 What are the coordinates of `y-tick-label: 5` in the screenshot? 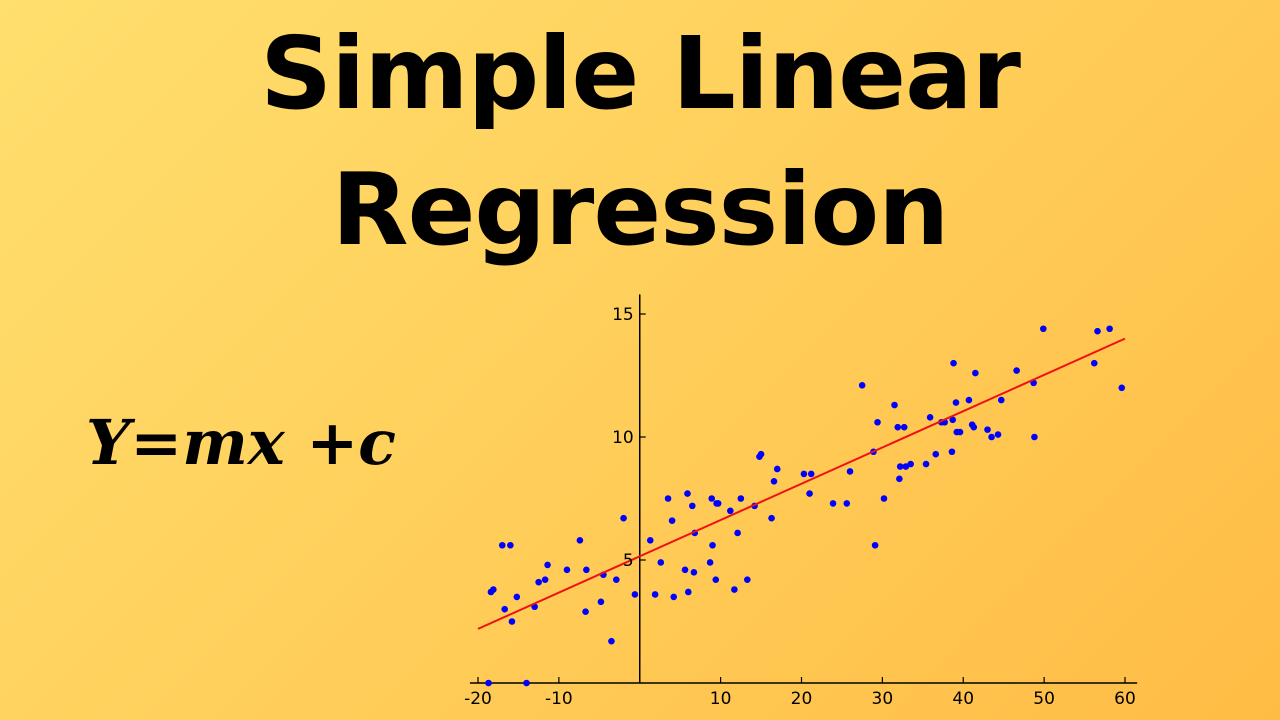 It's located at (628, 561).